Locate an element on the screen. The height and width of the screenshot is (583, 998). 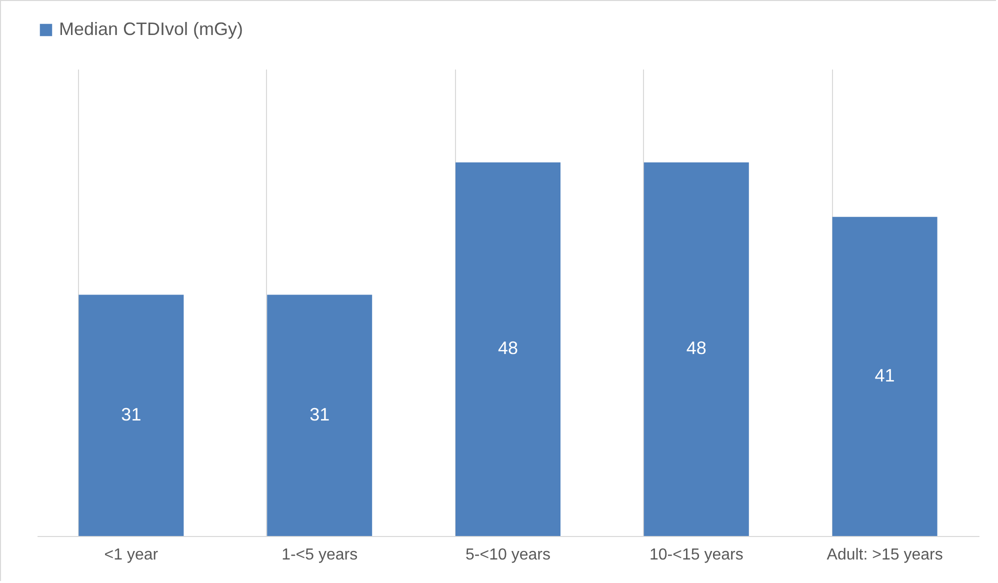
data-label: 41 is located at coordinates (884, 375).